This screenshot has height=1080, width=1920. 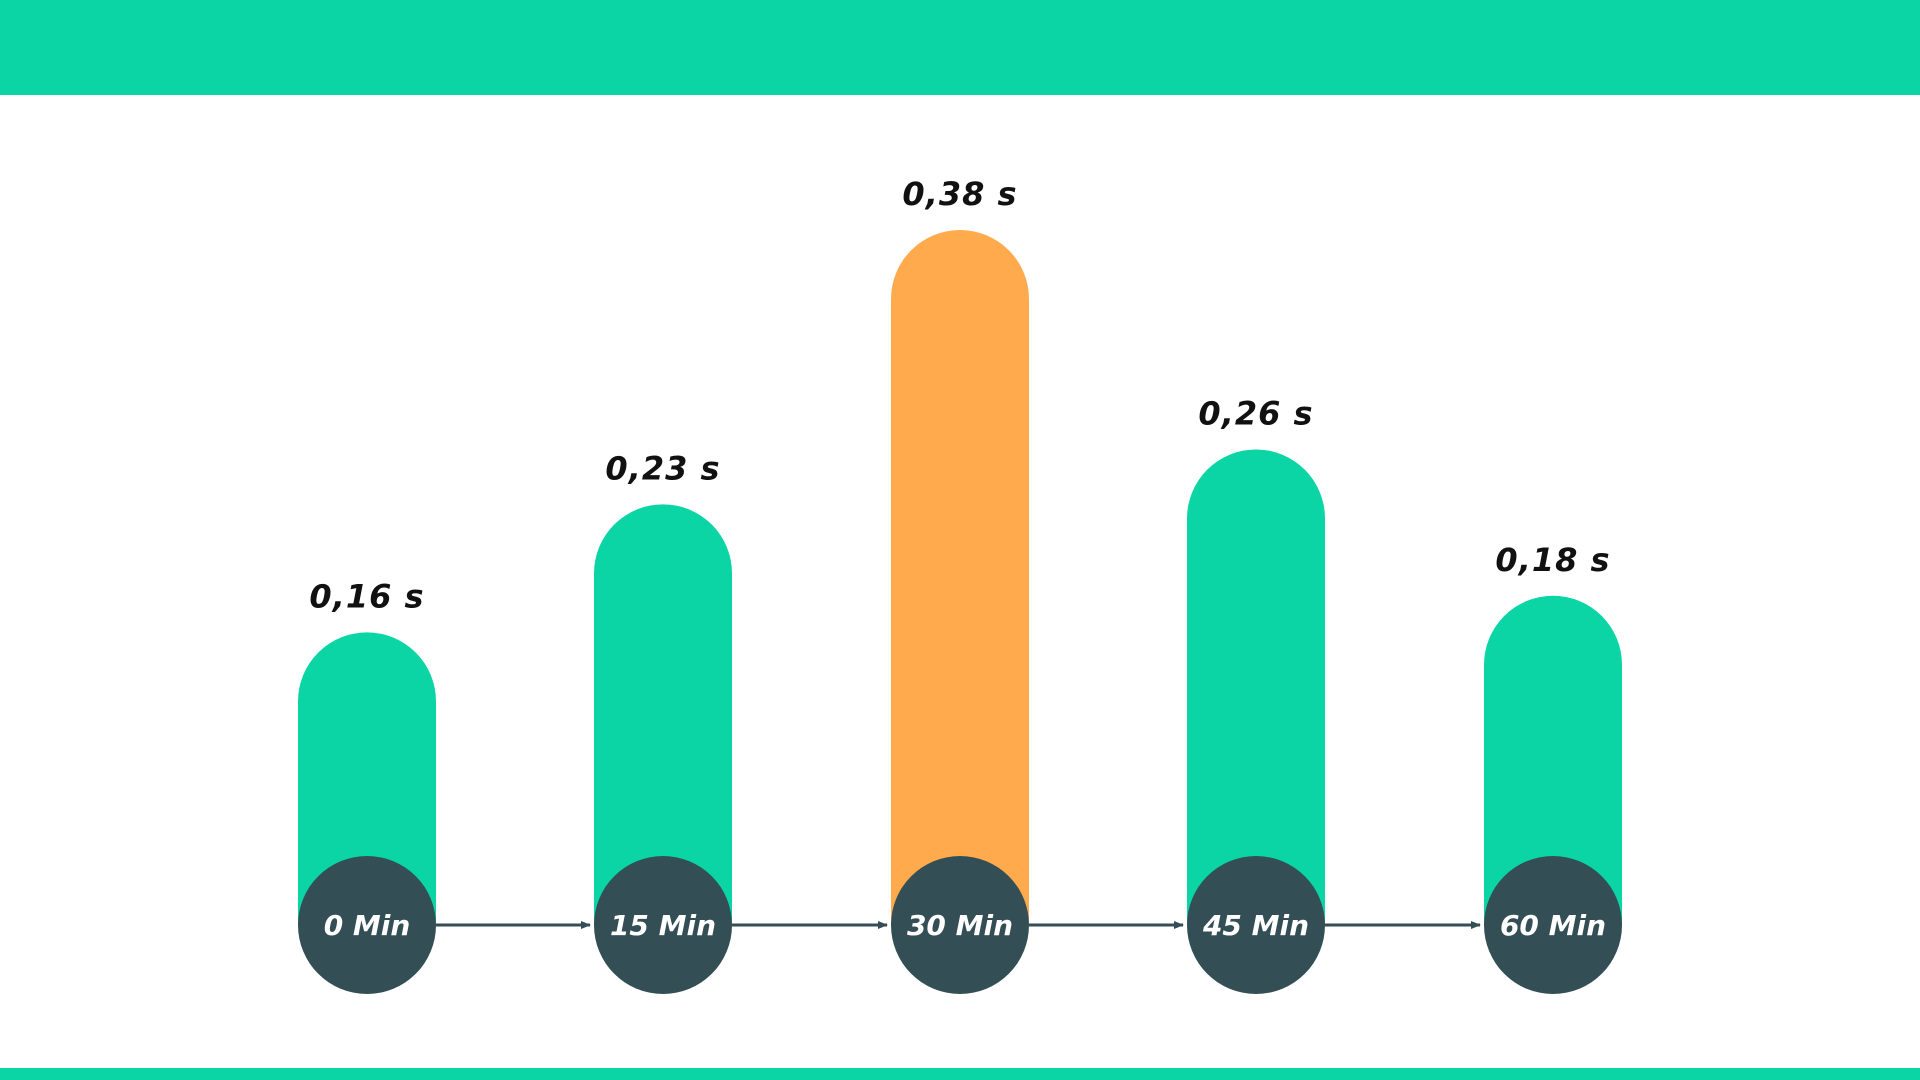 I want to click on category-label-3: 45 Min, so click(x=1255, y=925).